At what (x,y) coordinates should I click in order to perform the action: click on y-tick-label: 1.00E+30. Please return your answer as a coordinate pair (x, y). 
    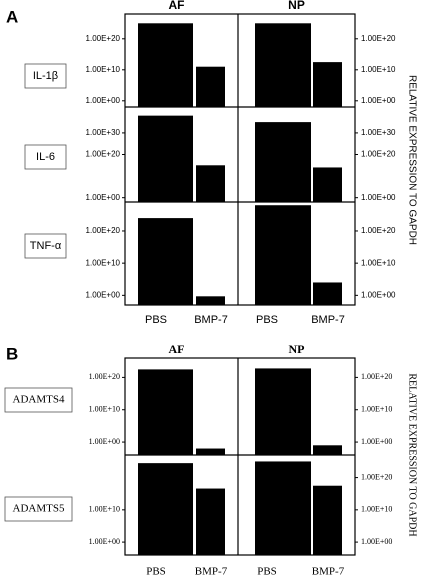
    Looking at the image, I should click on (103, 132).